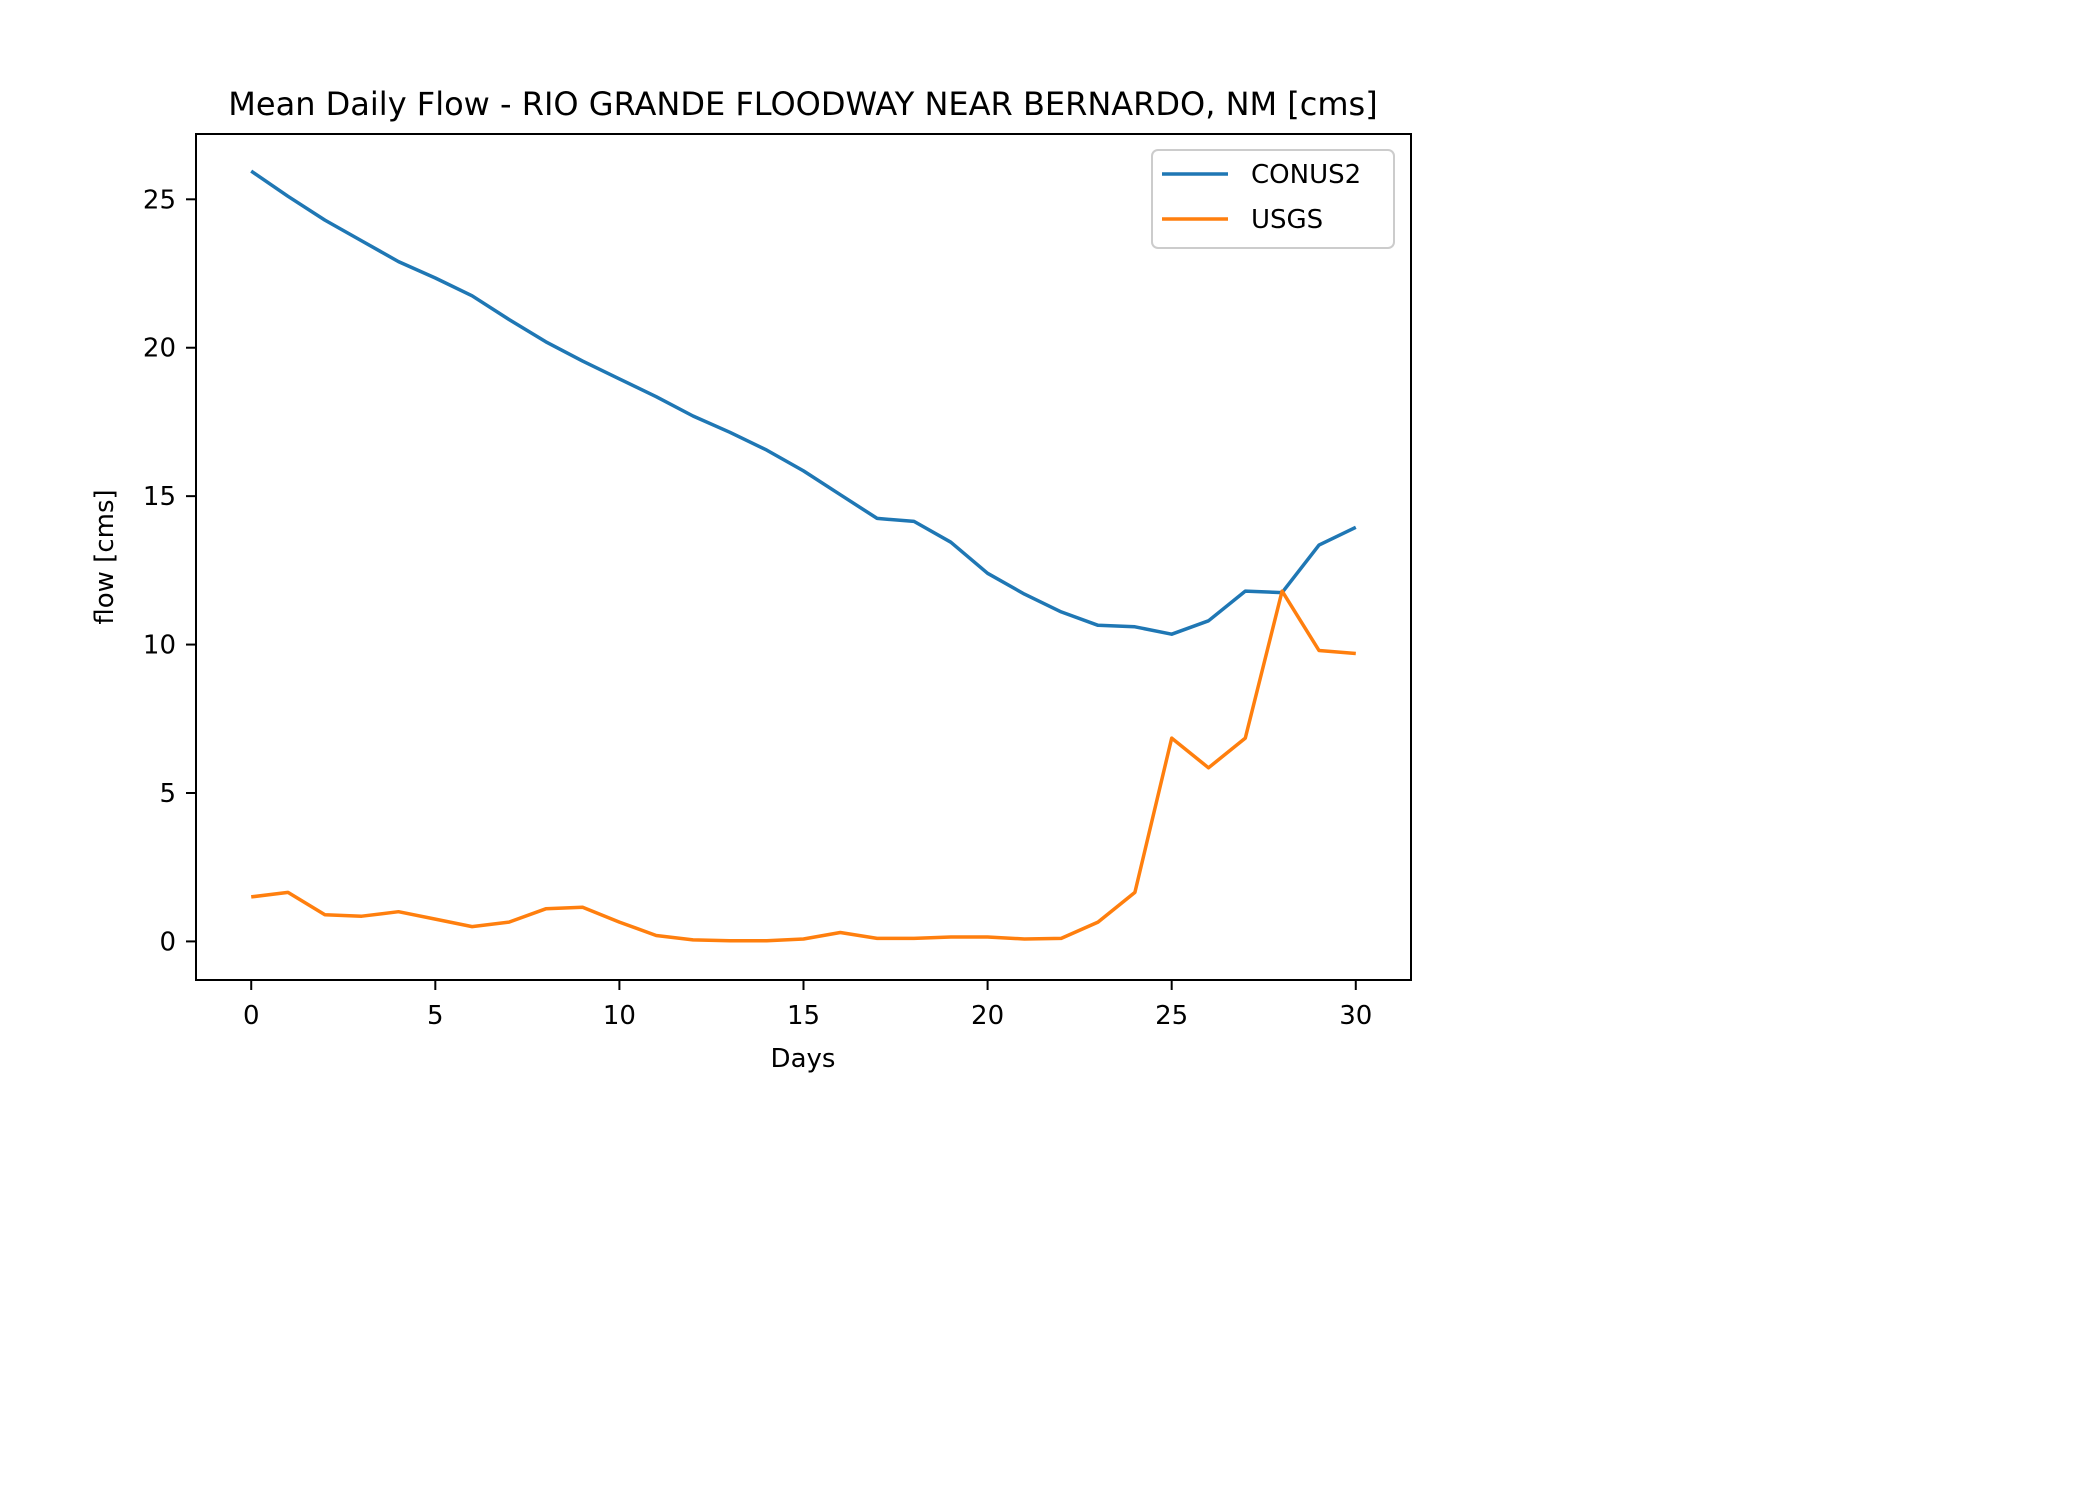 The height and width of the screenshot is (1500, 2100). Describe the element at coordinates (987, 1016) in the screenshot. I see `x-tick-label: 20` at that location.